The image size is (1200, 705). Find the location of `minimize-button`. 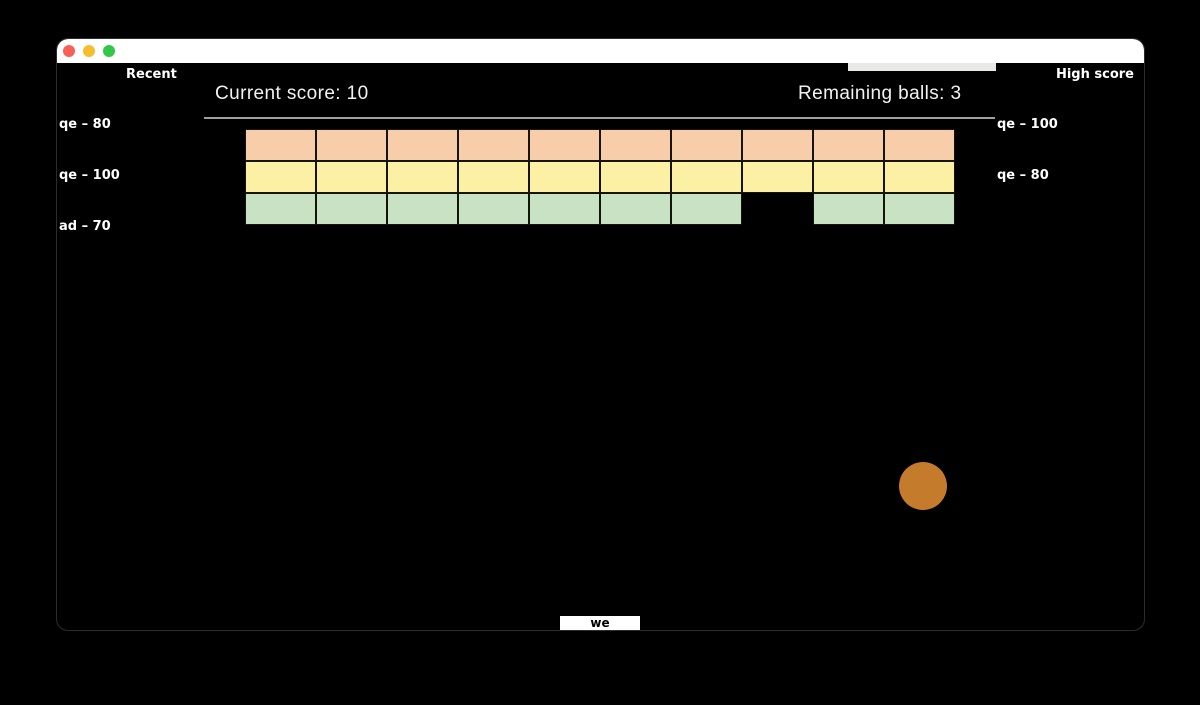

minimize-button is located at coordinates (89, 51).